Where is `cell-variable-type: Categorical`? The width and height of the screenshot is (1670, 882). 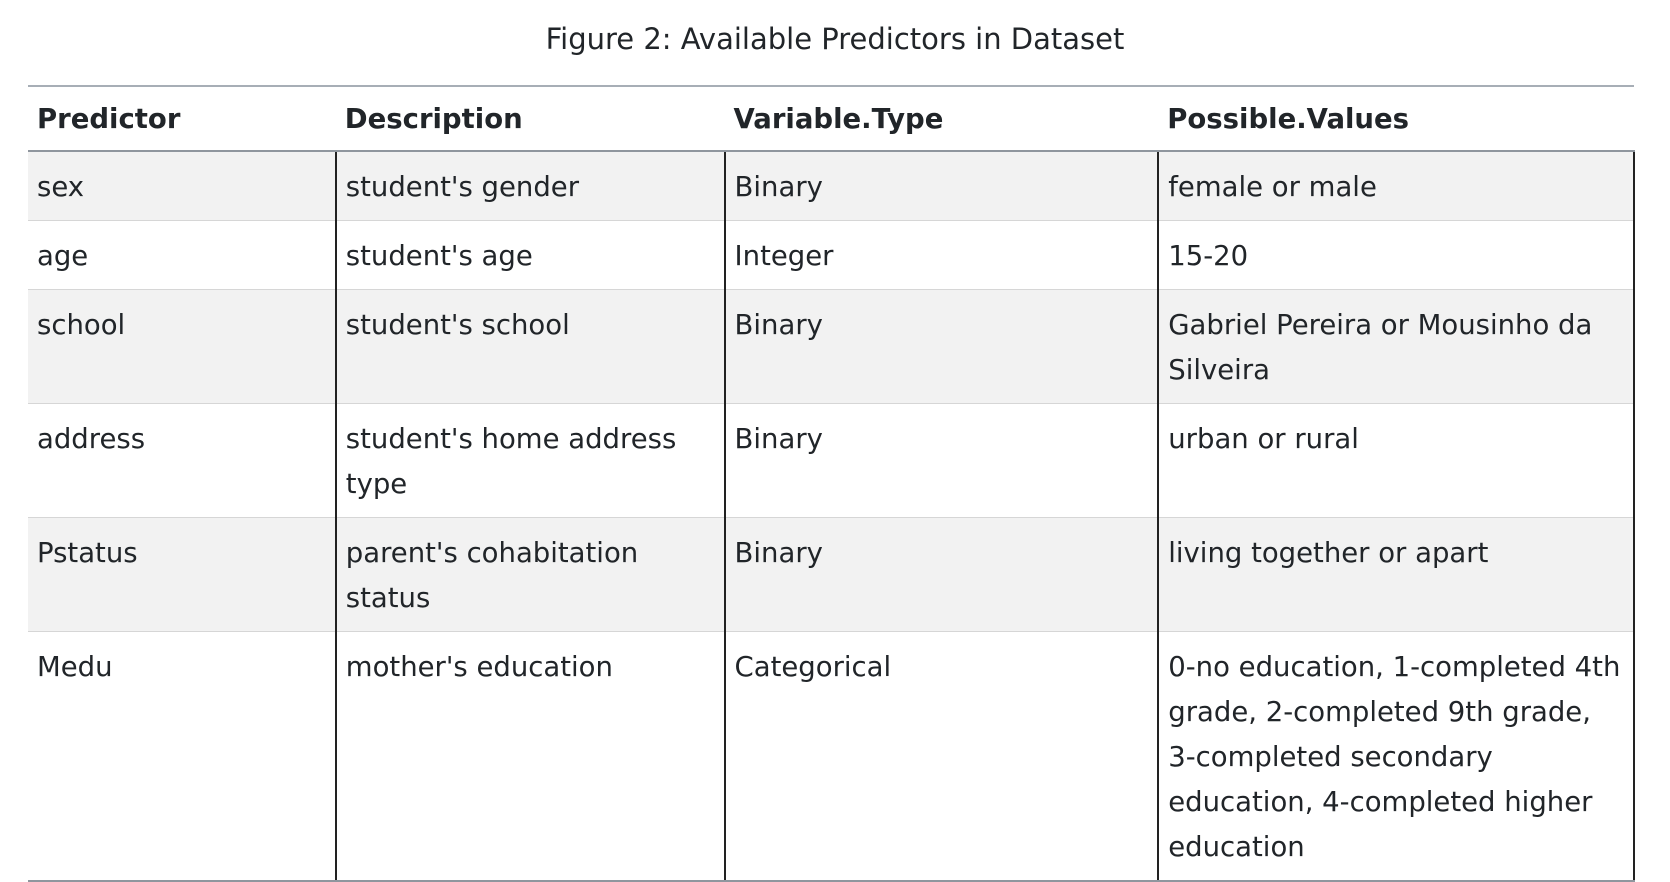 cell-variable-type: Categorical is located at coordinates (941, 756).